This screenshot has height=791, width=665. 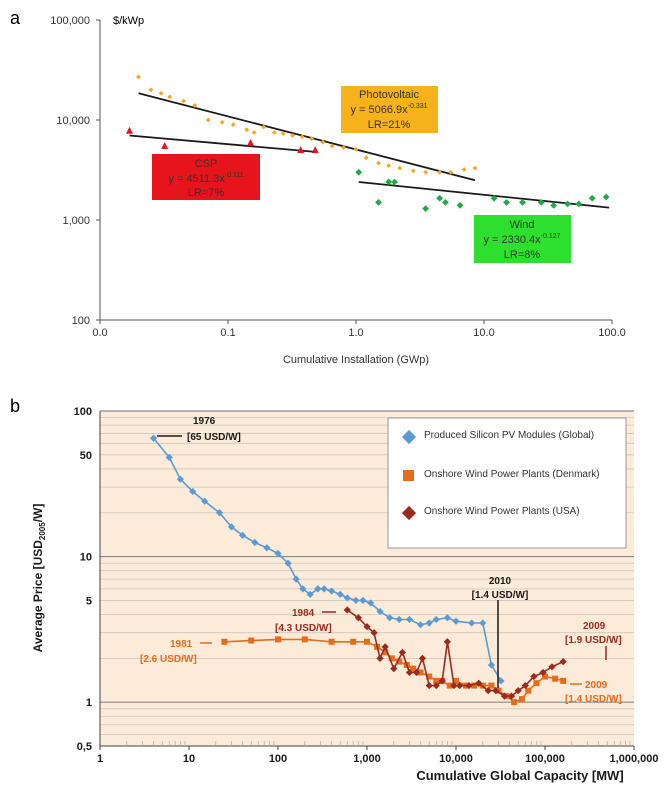 What do you see at coordinates (222, 143) in the screenshot?
I see `fit-line-csp` at bounding box center [222, 143].